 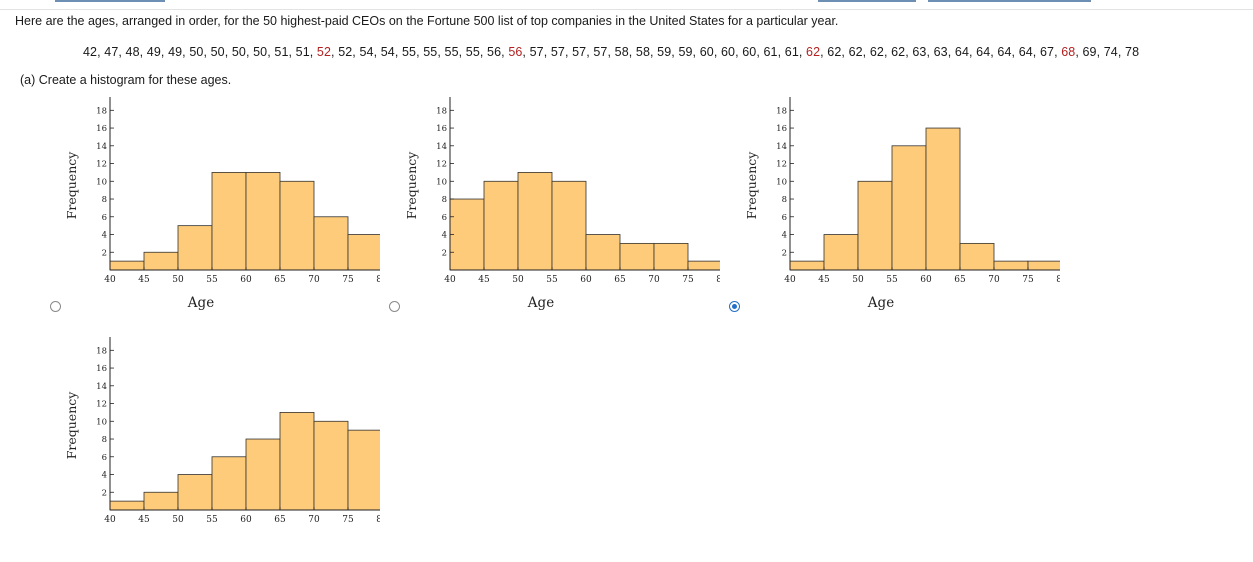 What do you see at coordinates (791, 52) in the screenshot?
I see `age-value: 61` at bounding box center [791, 52].